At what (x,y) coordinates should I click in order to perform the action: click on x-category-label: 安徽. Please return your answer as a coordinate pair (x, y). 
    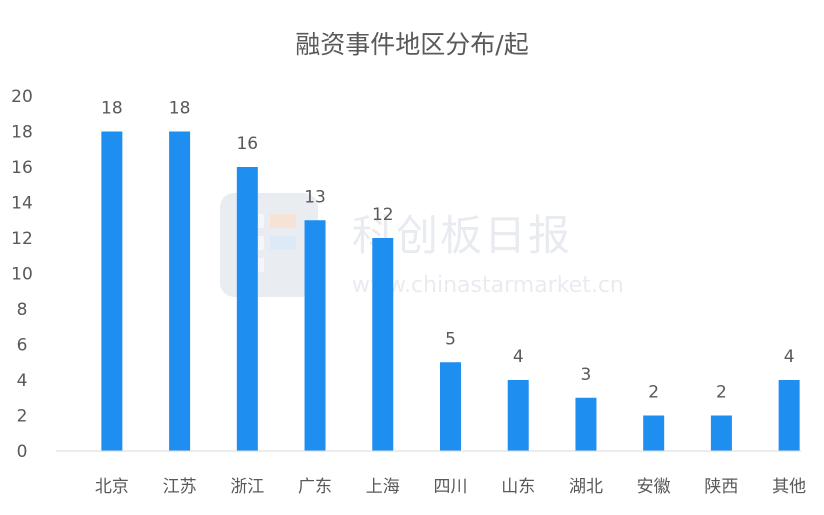
    Looking at the image, I should click on (654, 487).